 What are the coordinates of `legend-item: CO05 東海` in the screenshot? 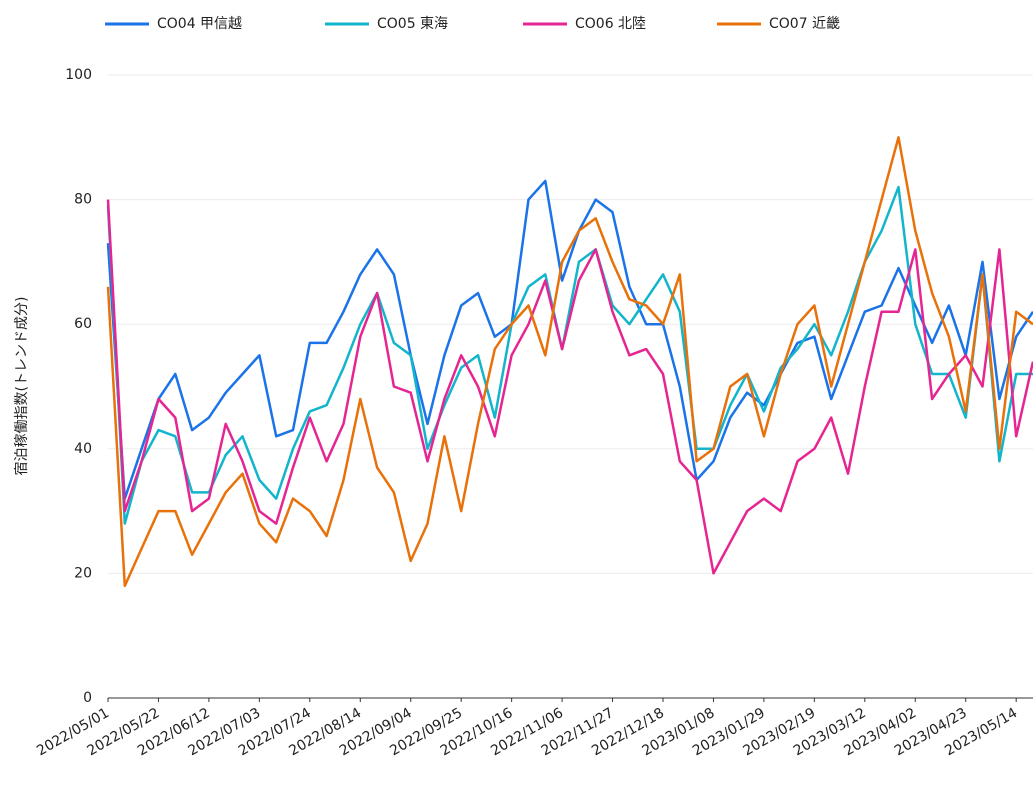 It's located at (386, 24).